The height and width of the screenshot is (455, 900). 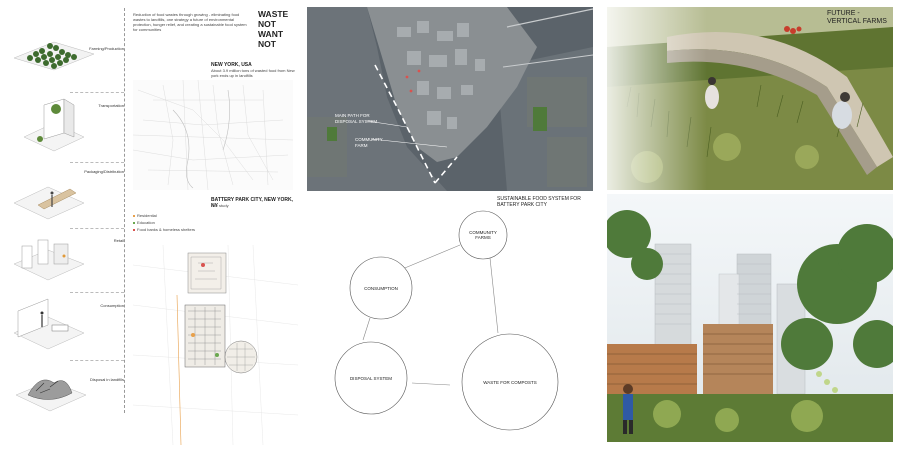 What do you see at coordinates (252, 203) in the screenshot?
I see `bpc-heading: BATTERY PARK CITY, NEW YORK, NY` at bounding box center [252, 203].